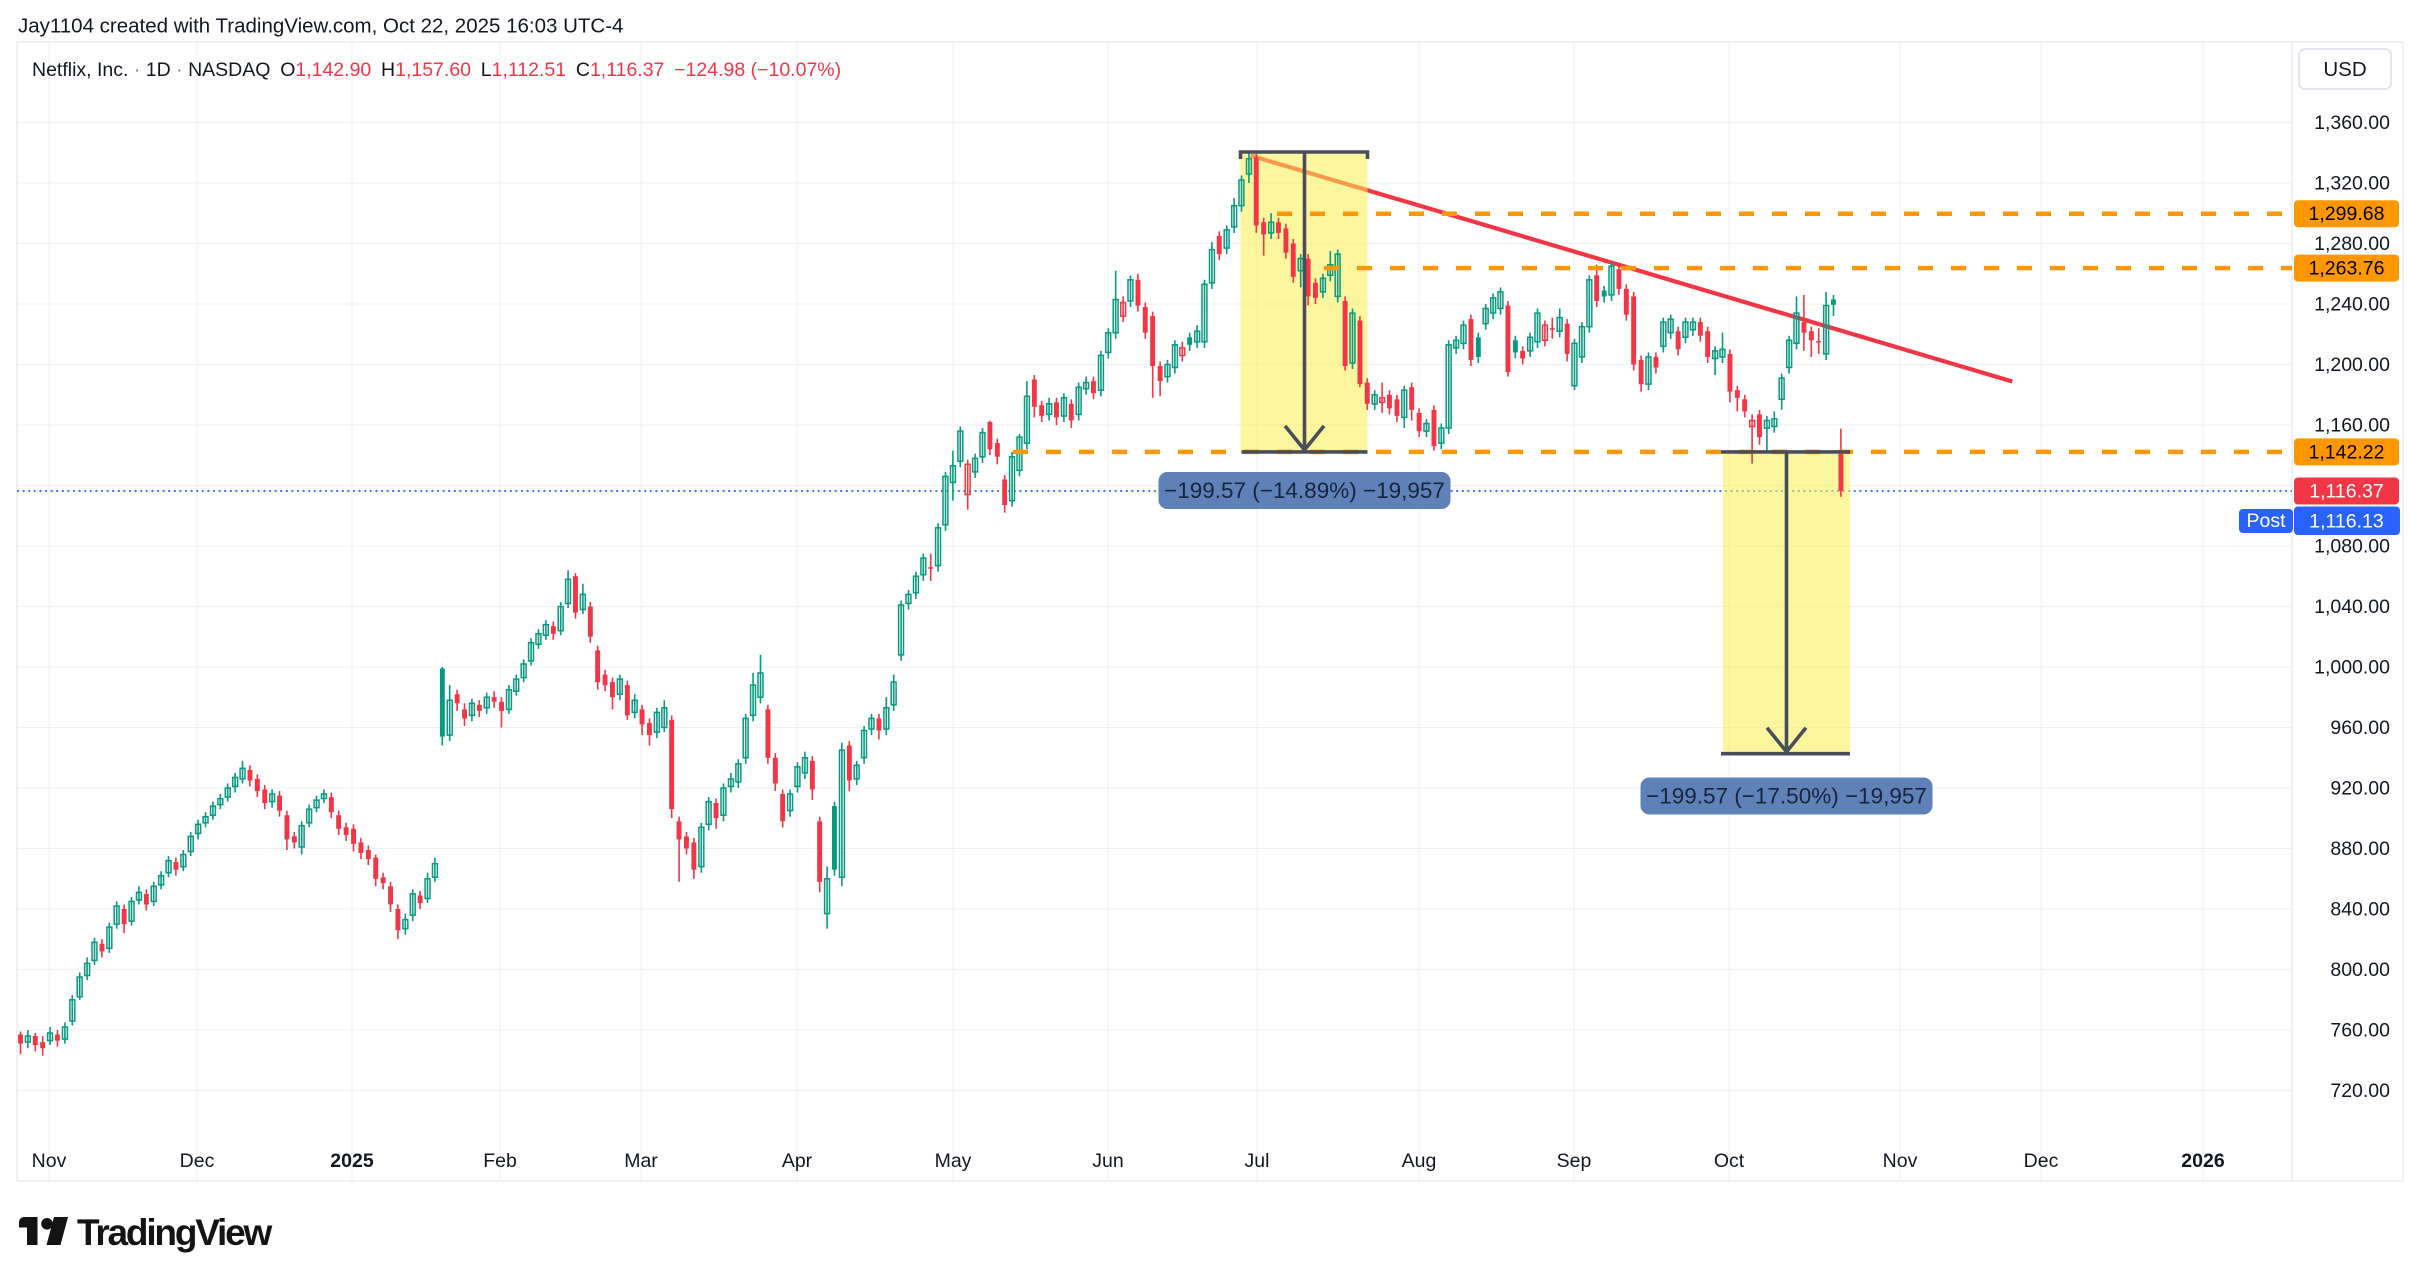  What do you see at coordinates (2347, 214) in the screenshot?
I see `svg-text: 1,299.68` at bounding box center [2347, 214].